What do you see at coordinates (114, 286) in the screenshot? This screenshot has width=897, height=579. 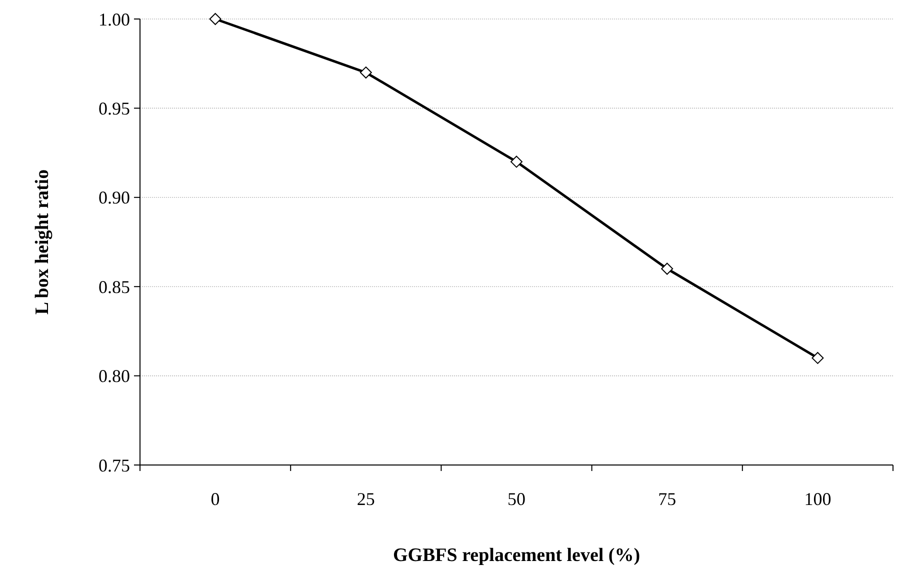 I see `y-tick-label: 0.85` at bounding box center [114, 286].